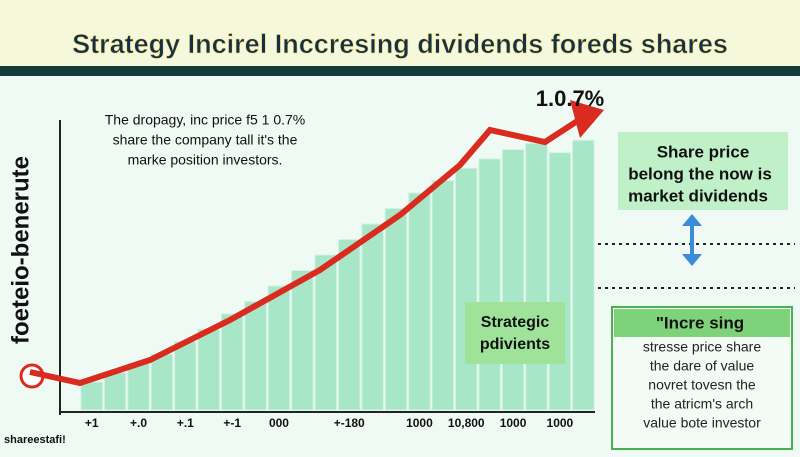 Image resolution: width=800 pixels, height=457 pixels. What do you see at coordinates (205, 160) in the screenshot?
I see `intro-line: marke position investors.` at bounding box center [205, 160].